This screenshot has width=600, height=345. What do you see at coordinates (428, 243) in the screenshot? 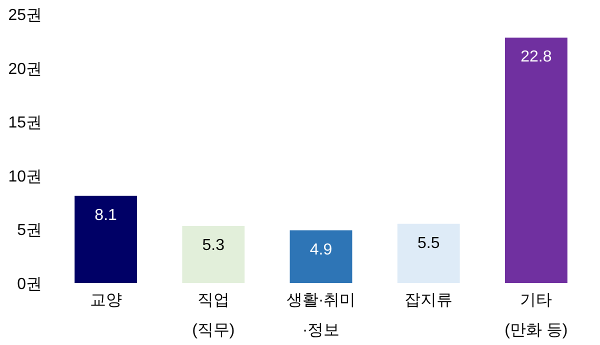
I see `data-label: 5.5` at bounding box center [428, 243].